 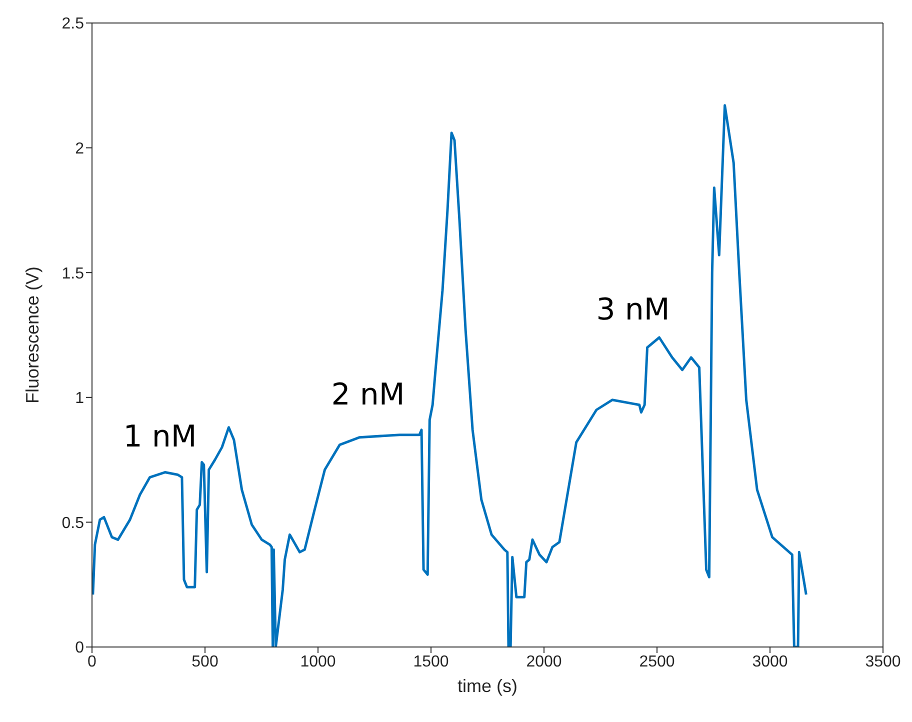 I want to click on y-tick-label: 1.5, so click(x=73, y=273).